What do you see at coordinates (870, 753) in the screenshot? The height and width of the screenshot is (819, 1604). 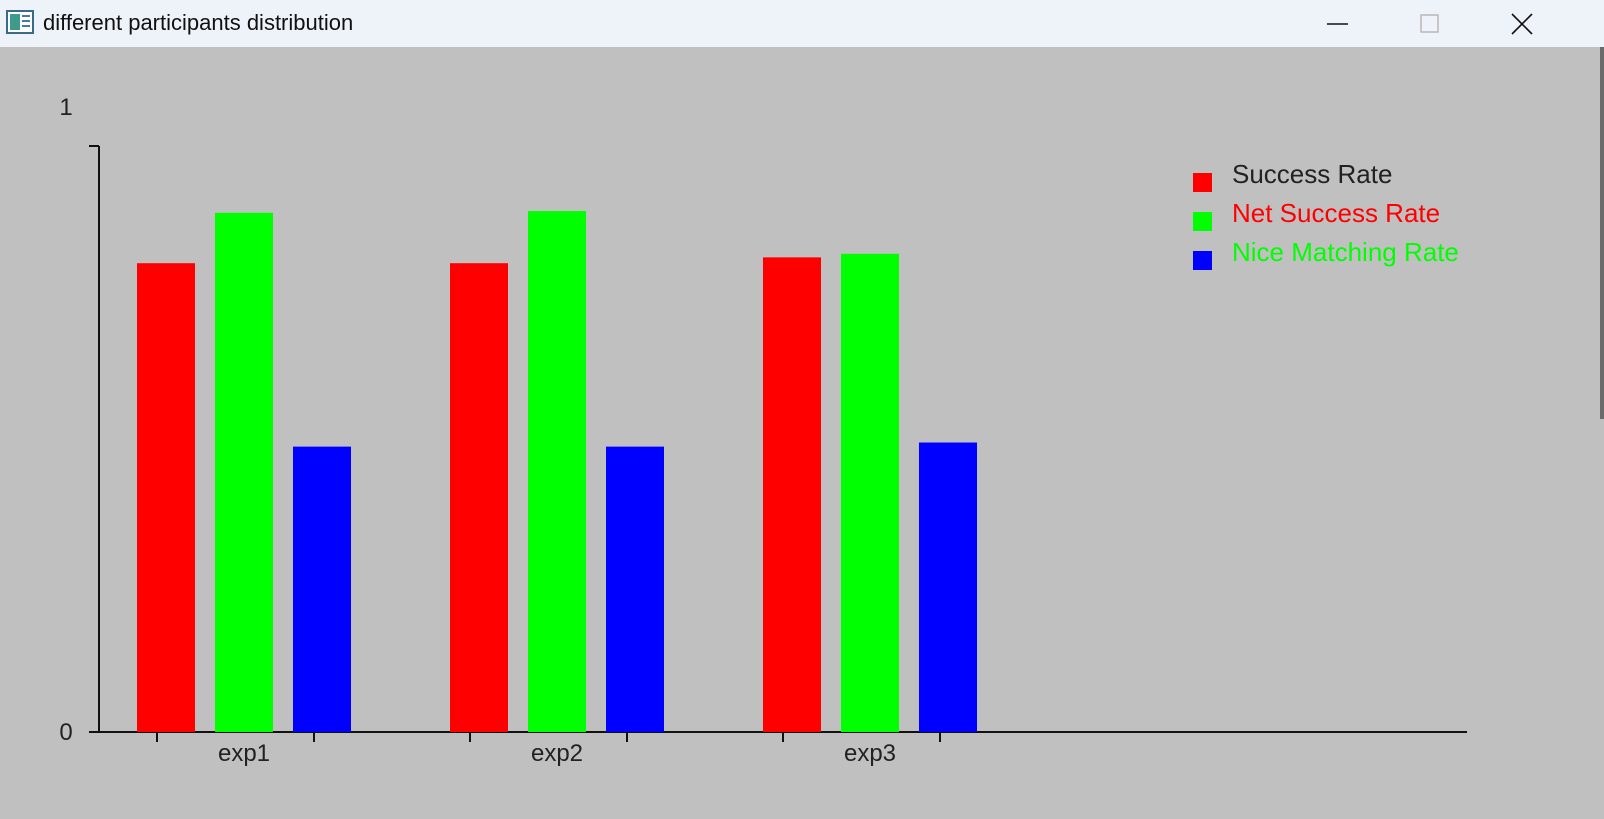 I see `x-tick-label-exp3: exp3` at bounding box center [870, 753].